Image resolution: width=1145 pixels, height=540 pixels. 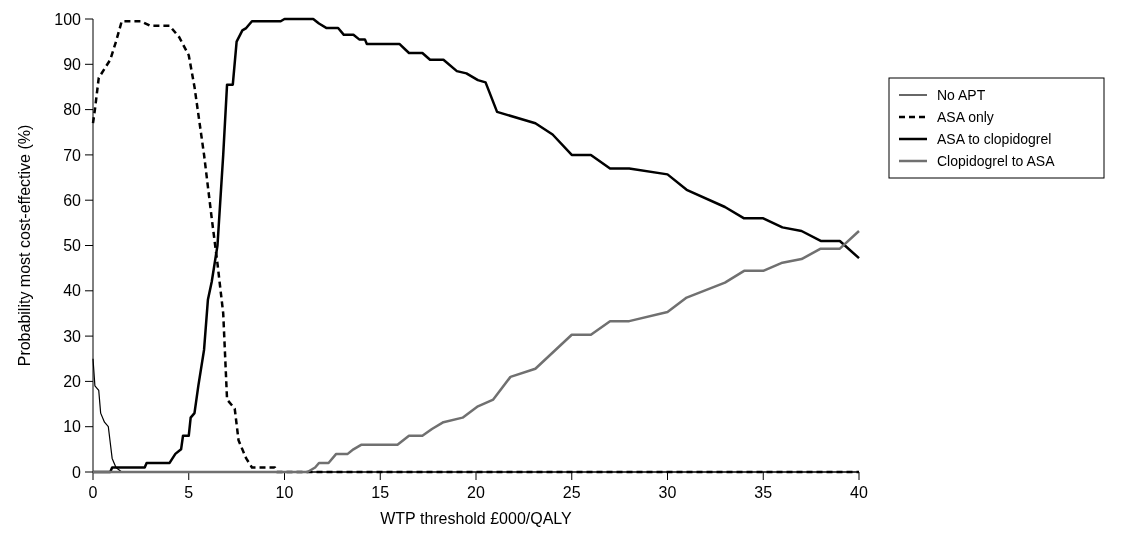 What do you see at coordinates (77, 472) in the screenshot?
I see `y-tick-label: 0` at bounding box center [77, 472].